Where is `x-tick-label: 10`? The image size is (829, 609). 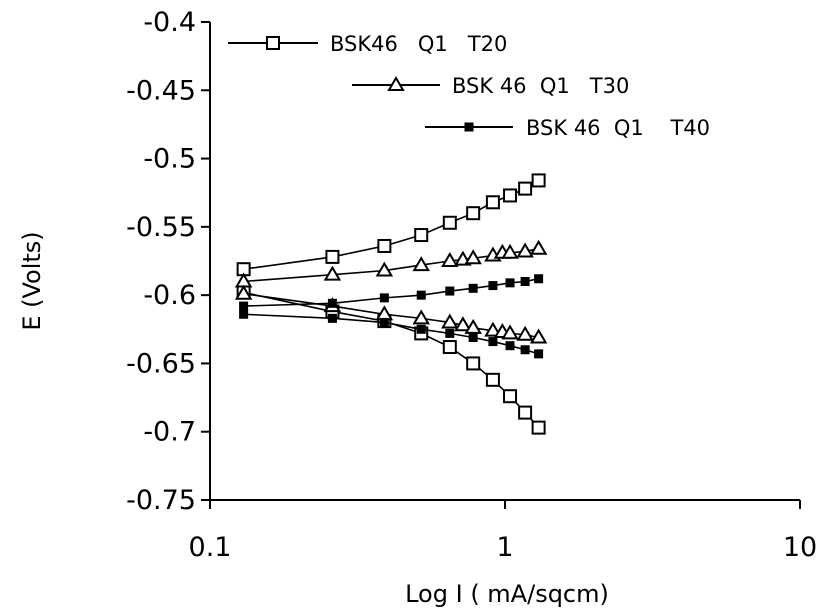
x-tick-label: 10 is located at coordinates (800, 547).